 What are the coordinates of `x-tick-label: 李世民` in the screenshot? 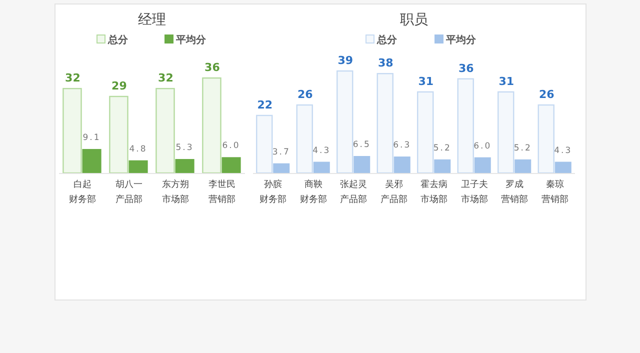 It's located at (222, 184).